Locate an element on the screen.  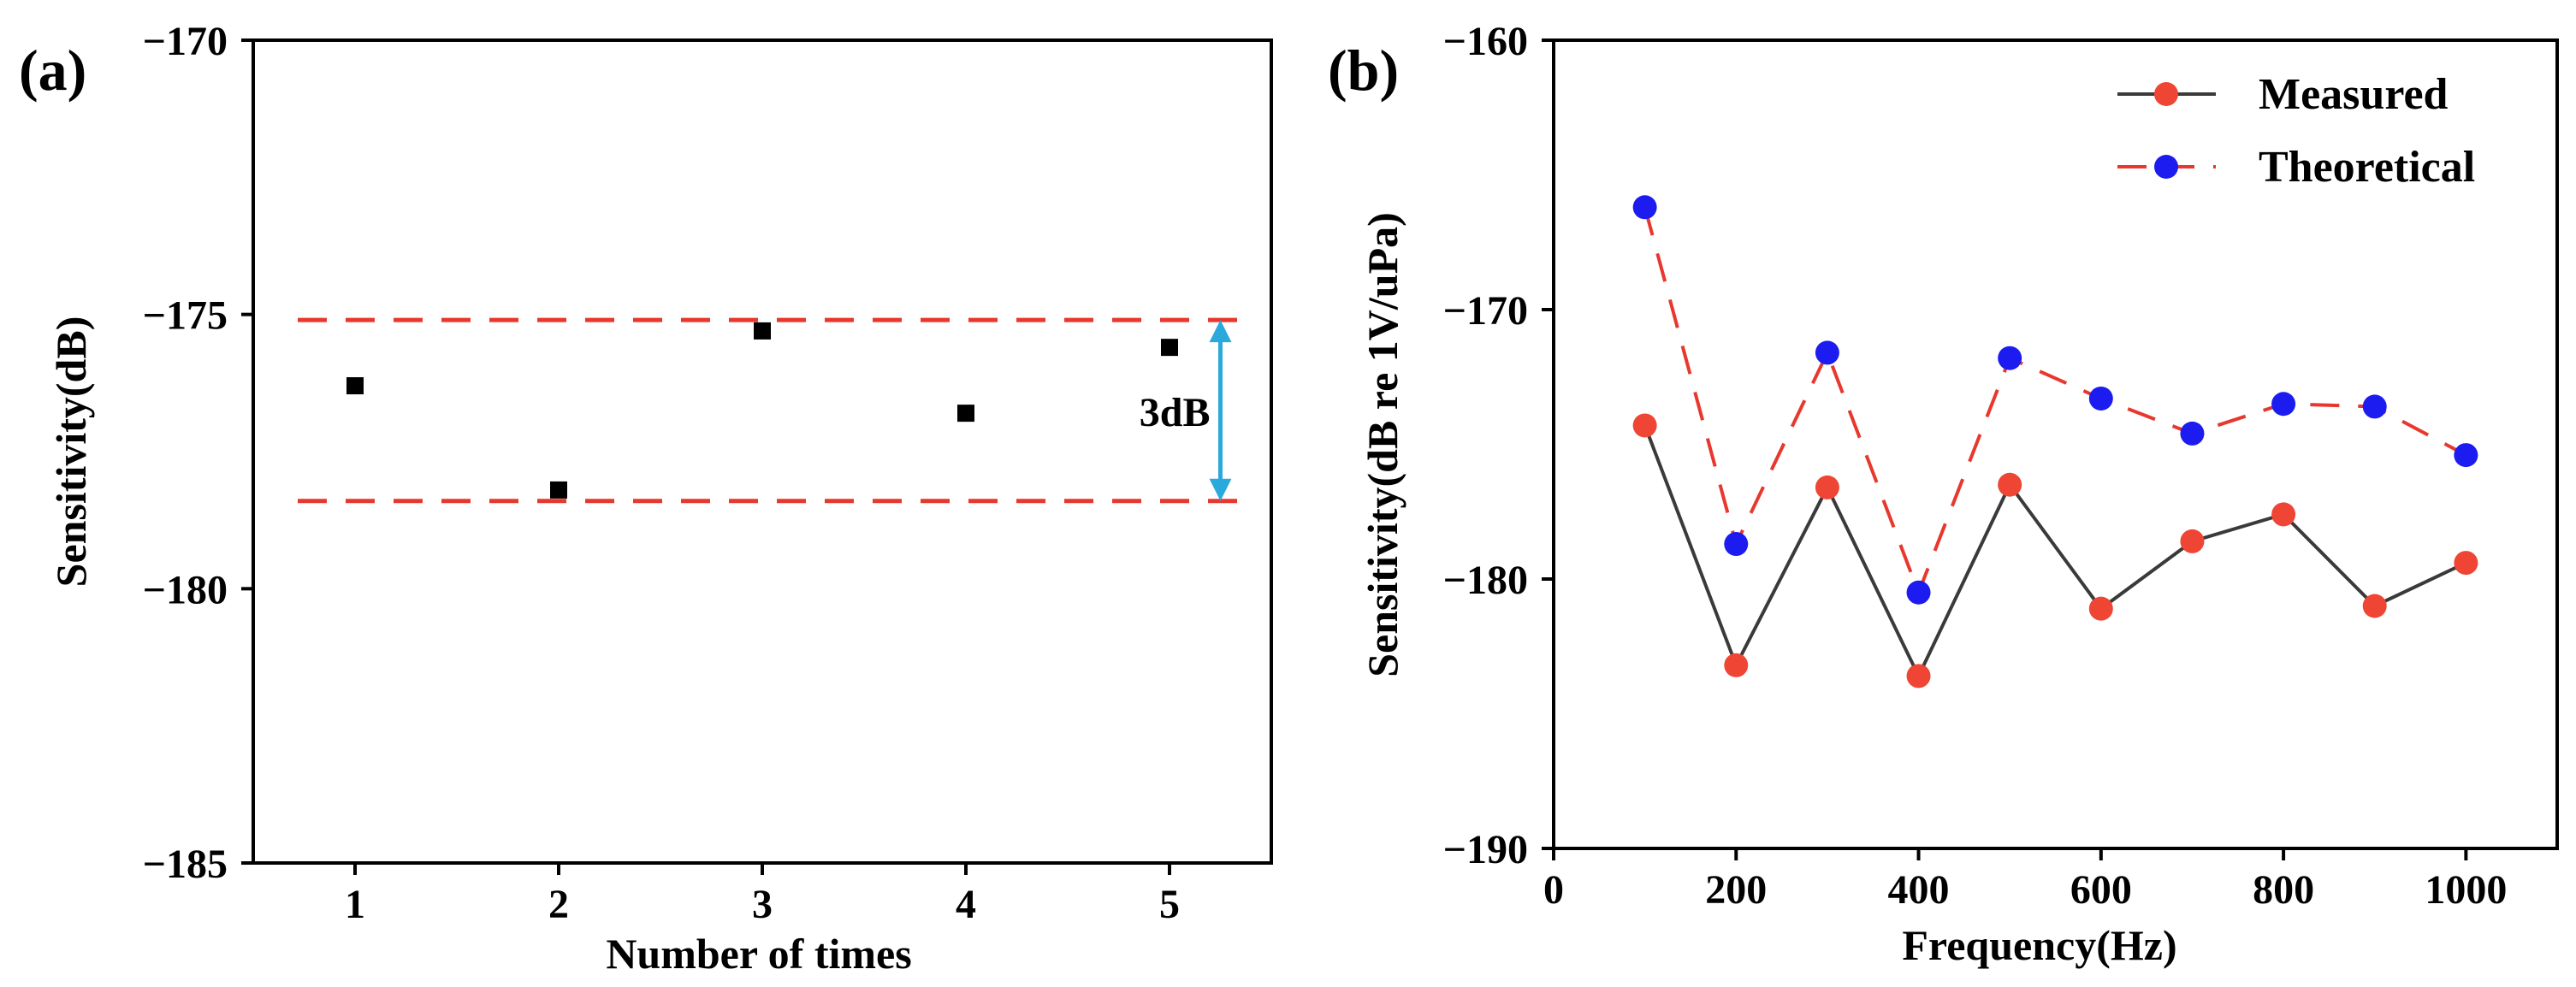
b-x-tick-label: 600 is located at coordinates (2101, 890).